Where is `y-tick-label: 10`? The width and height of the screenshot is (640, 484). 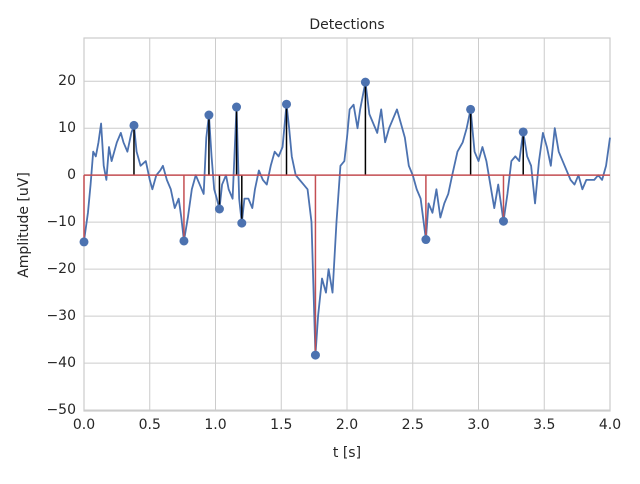
y-tick-label: 10 is located at coordinates (67, 128).